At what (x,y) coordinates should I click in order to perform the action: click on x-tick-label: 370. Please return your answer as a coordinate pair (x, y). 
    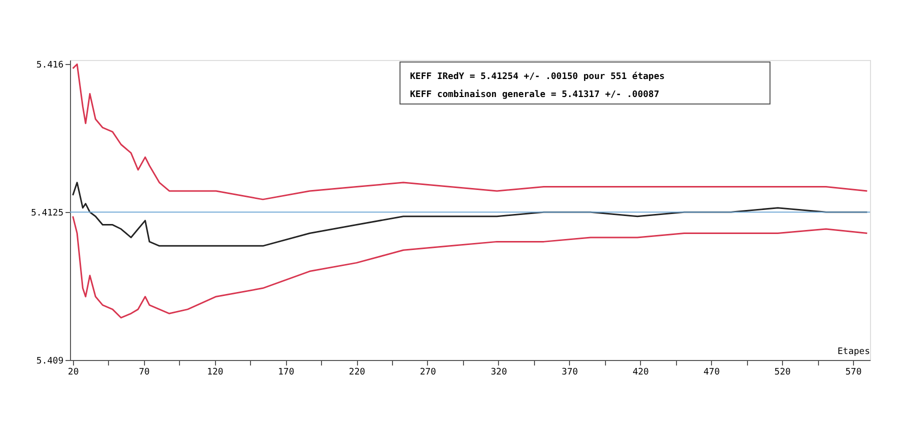
    Looking at the image, I should click on (570, 373).